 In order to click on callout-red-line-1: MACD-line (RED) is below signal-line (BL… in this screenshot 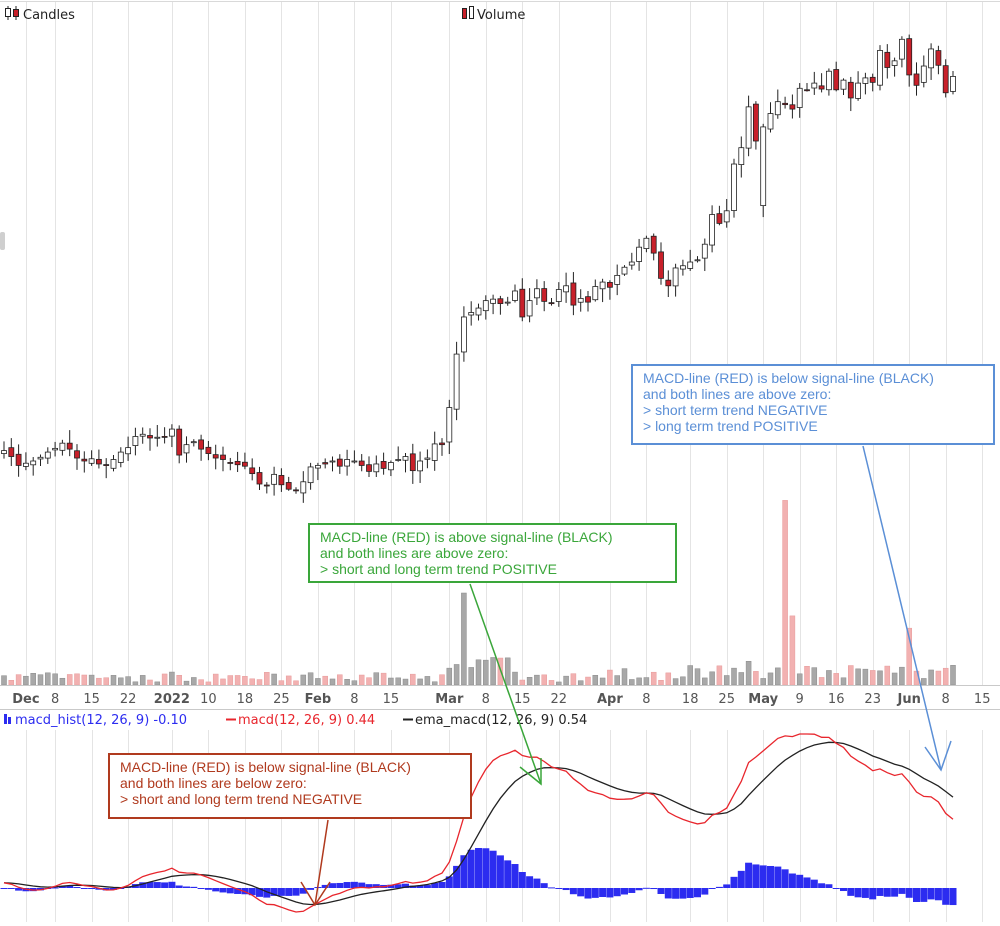, I will do `click(265, 767)`.